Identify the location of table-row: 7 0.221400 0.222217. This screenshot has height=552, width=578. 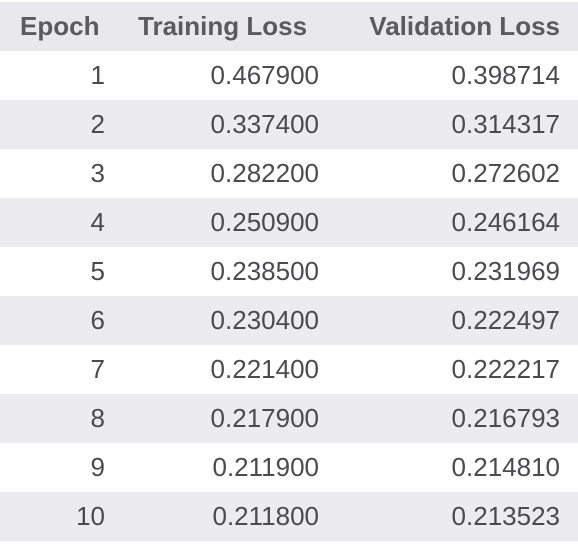
(289, 369).